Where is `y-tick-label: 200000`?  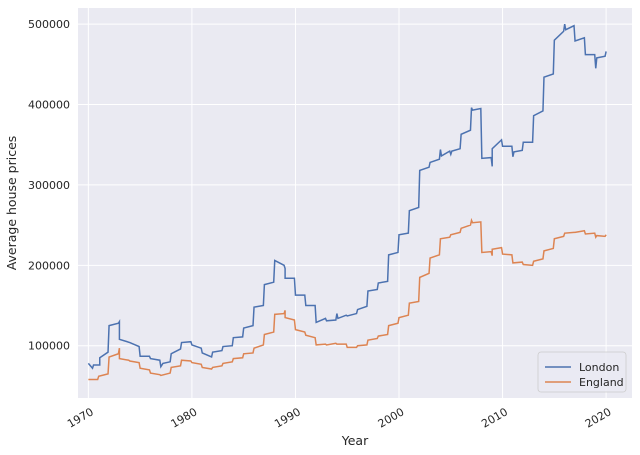
y-tick-label: 200000 is located at coordinates (49, 265).